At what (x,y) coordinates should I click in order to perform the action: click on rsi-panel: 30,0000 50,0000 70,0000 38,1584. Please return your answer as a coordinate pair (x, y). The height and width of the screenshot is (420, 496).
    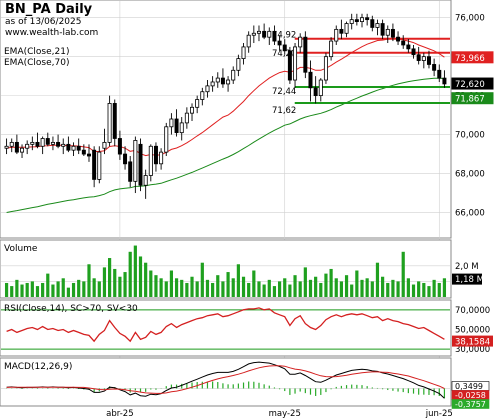
    Looking at the image, I should click on (246, 328).